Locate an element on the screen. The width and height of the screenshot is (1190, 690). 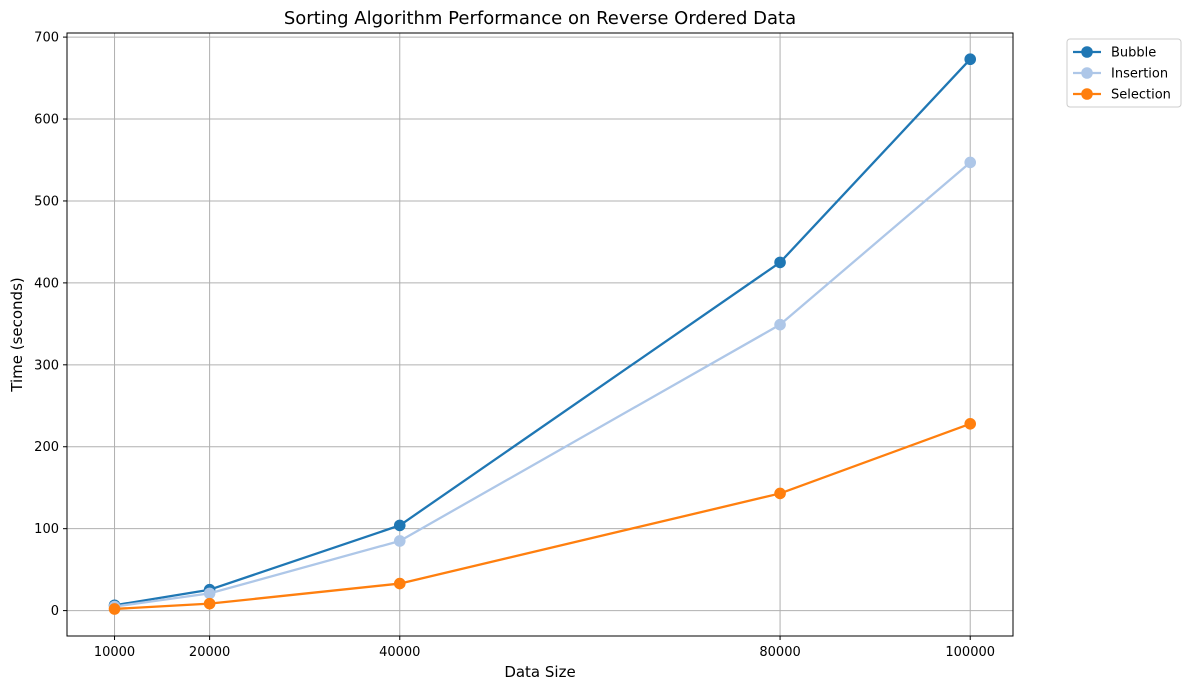
x-axis-label: Data Size is located at coordinates (539, 672).